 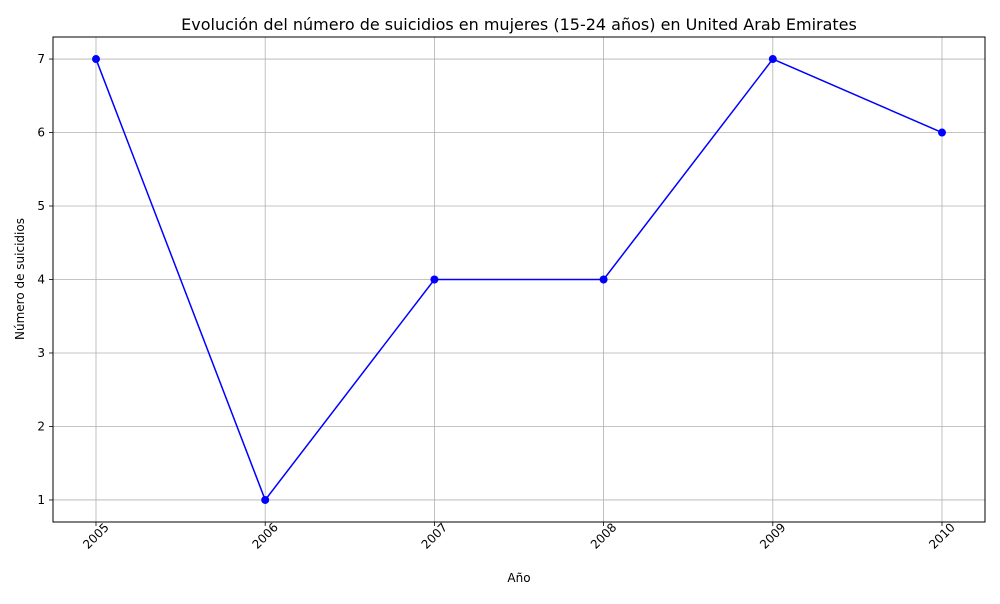 What do you see at coordinates (41, 206) in the screenshot?
I see `y-tick-label: 5` at bounding box center [41, 206].